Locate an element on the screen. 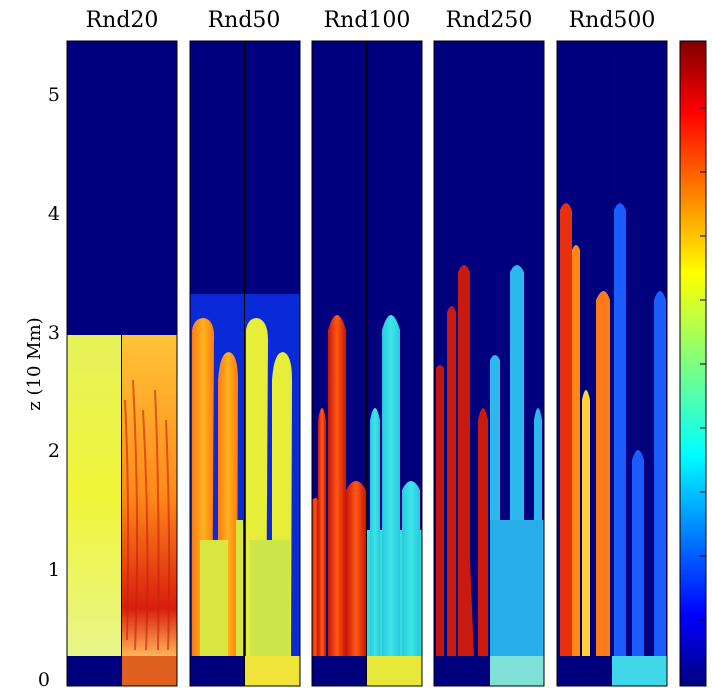 Image resolution: width=712 pixels, height=688 pixels. panel-rnd20 is located at coordinates (122, 363).